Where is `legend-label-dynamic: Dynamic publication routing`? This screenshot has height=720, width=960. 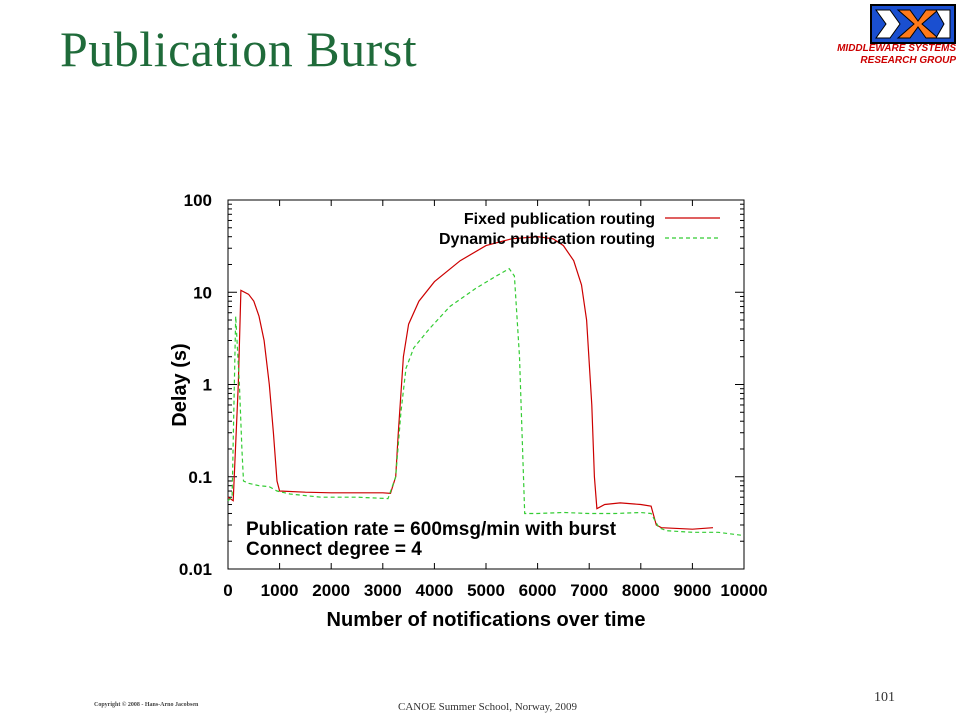 legend-label-dynamic: Dynamic publication routing is located at coordinates (547, 239).